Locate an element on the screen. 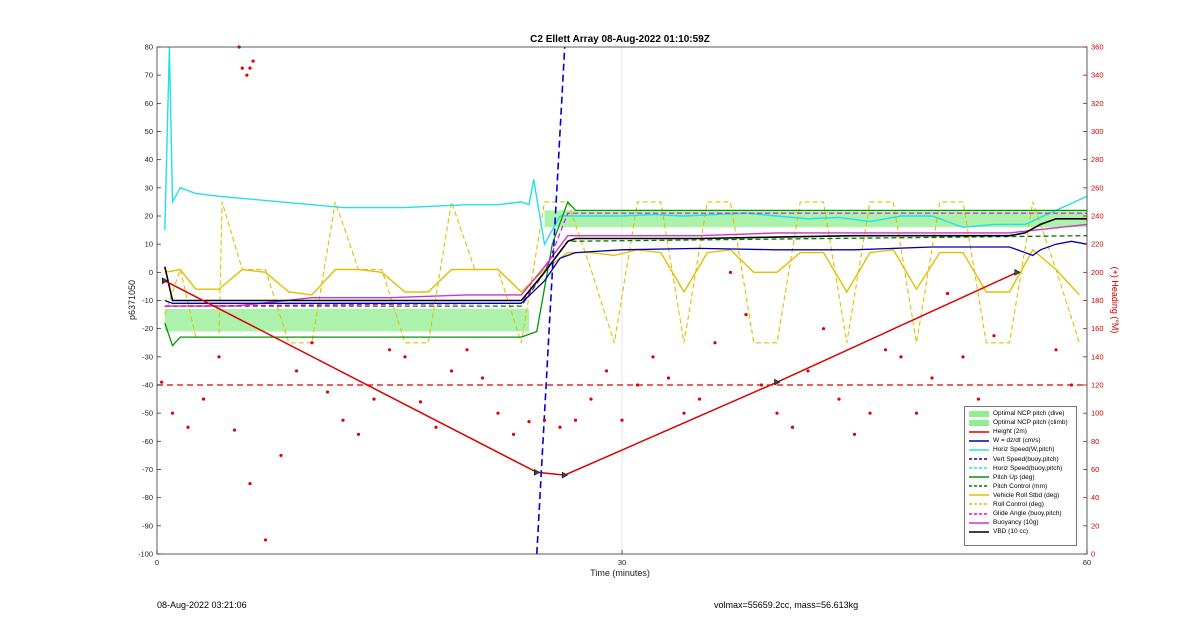 The width and height of the screenshot is (1200, 622). legend-label: Roll Control (deg) is located at coordinates (1018, 504).